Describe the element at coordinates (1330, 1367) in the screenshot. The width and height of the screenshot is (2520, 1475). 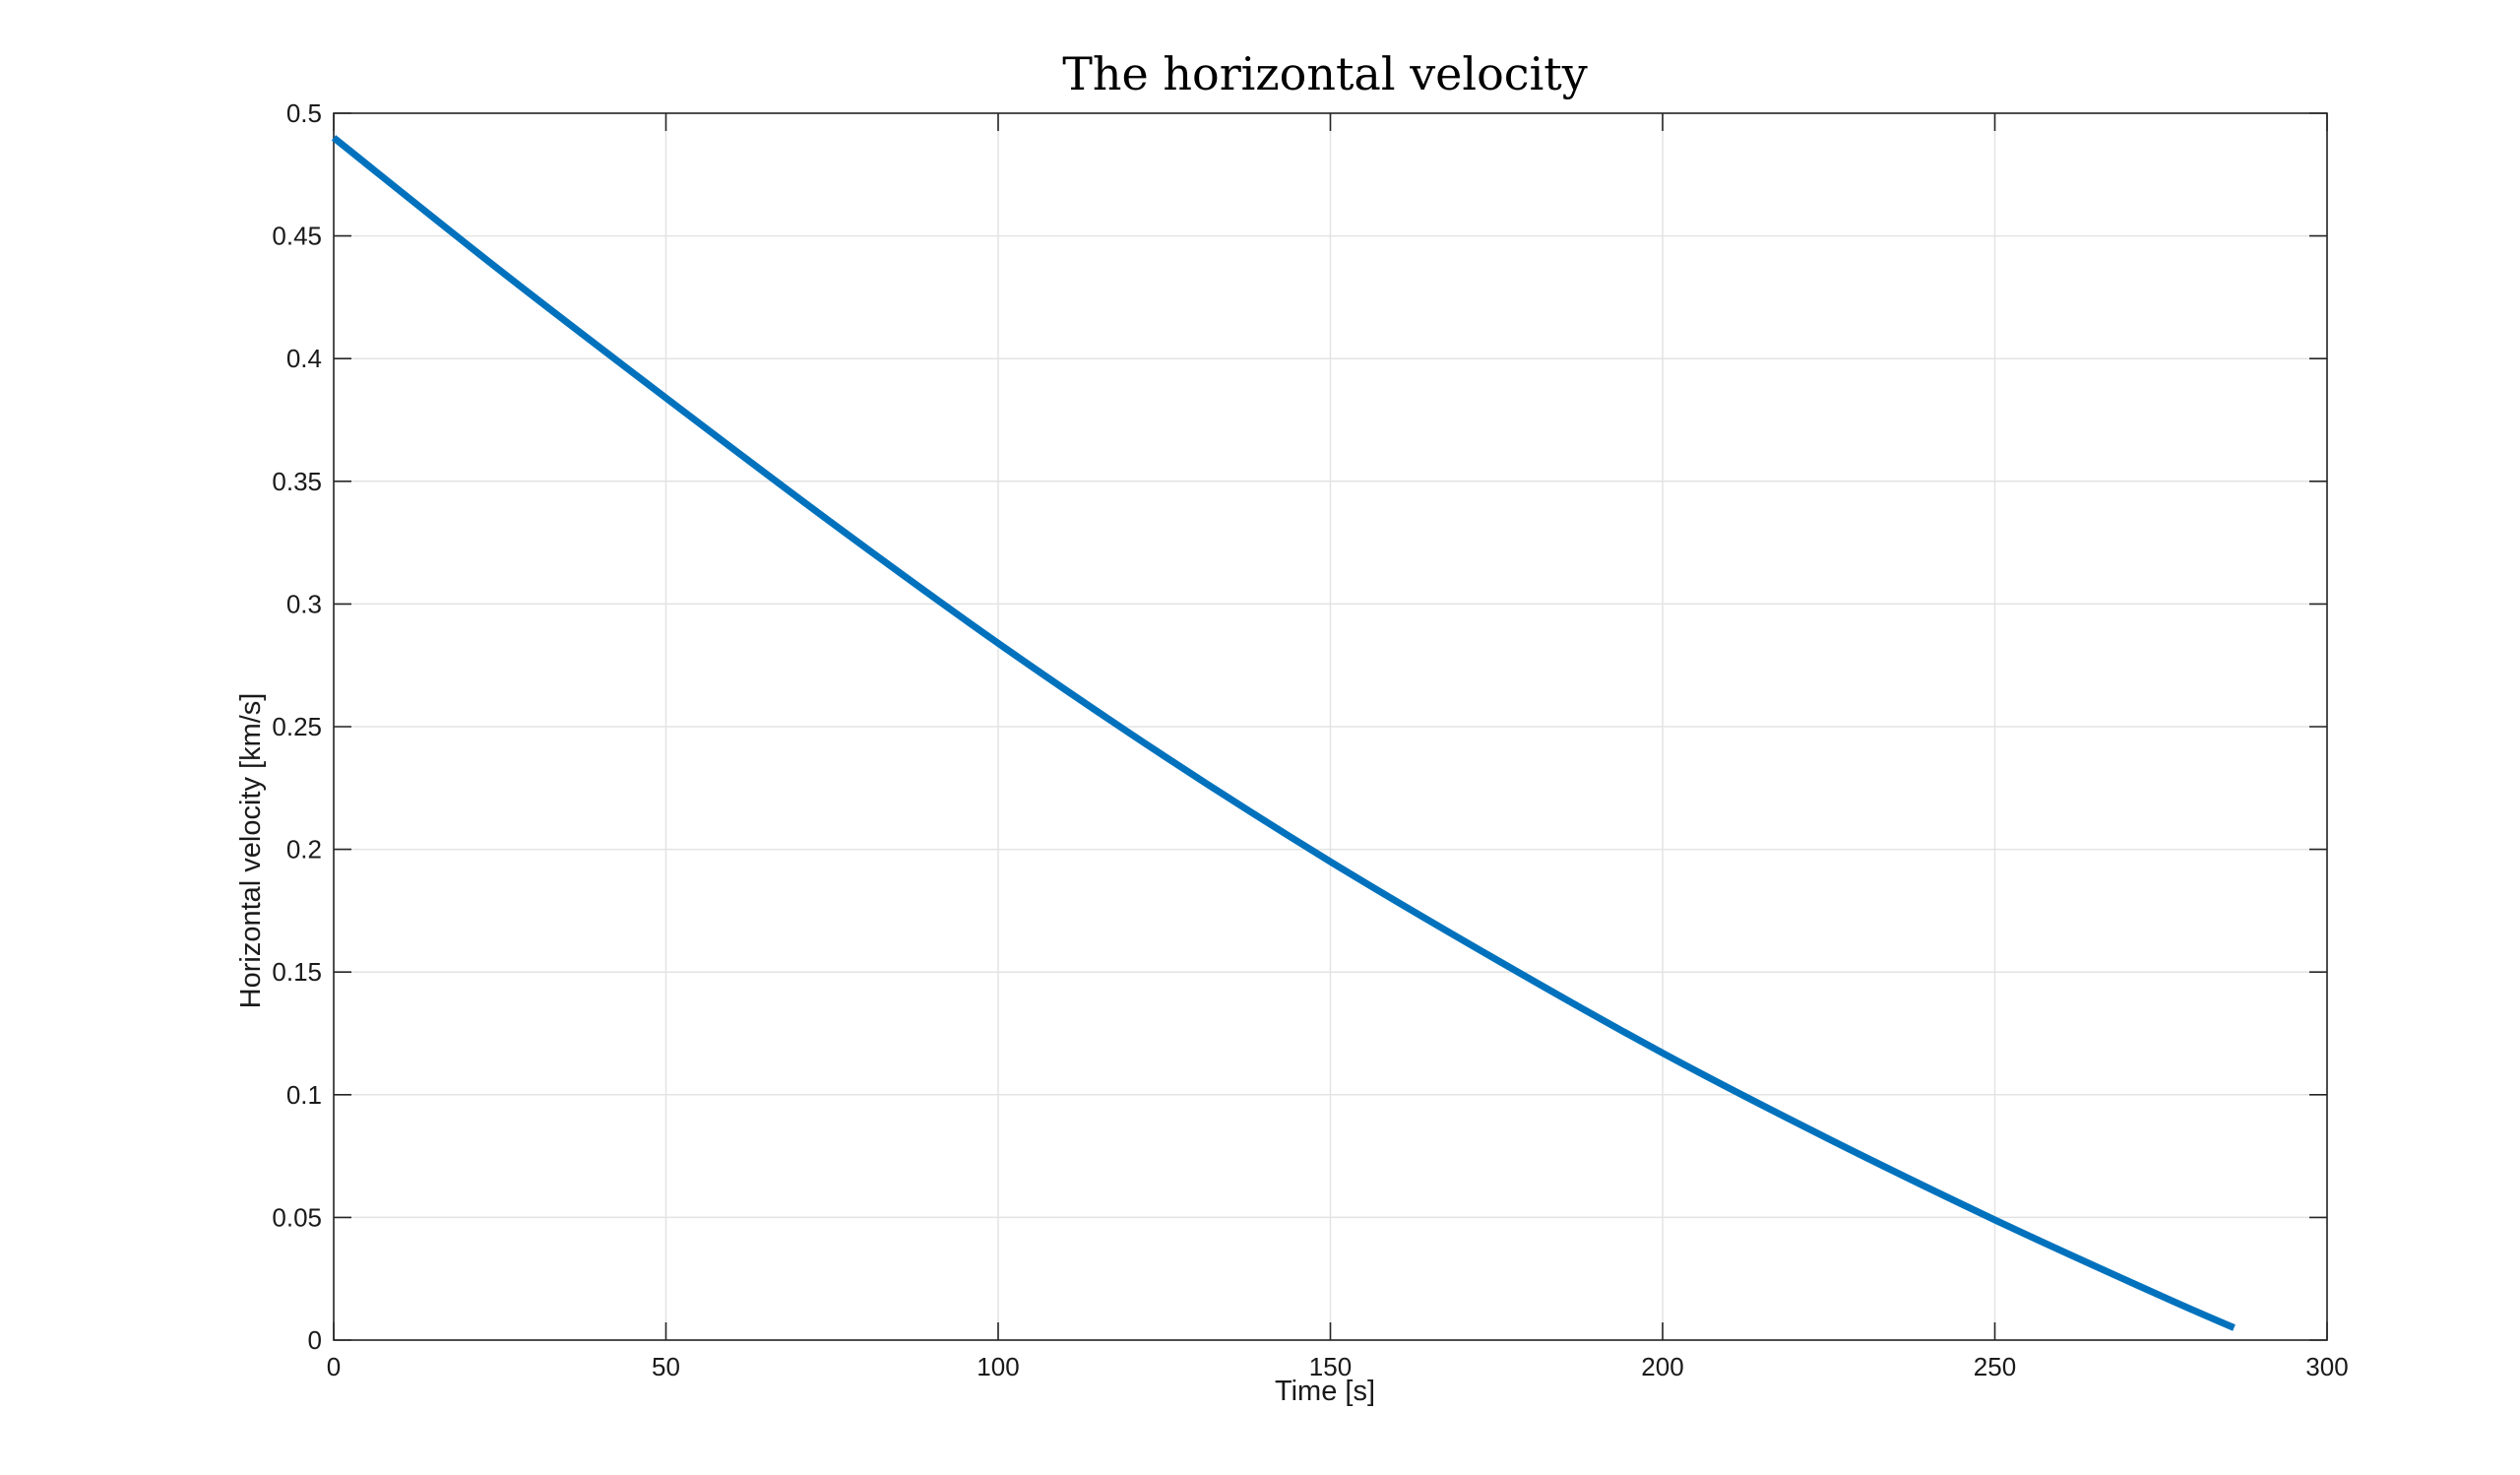
I see `x-tick-label: 150` at that location.